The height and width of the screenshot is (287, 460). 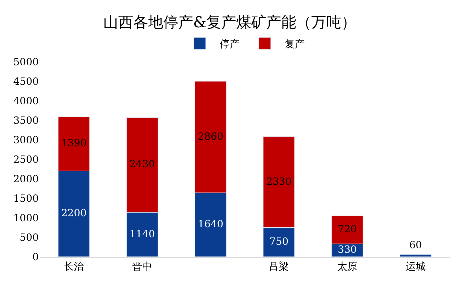 What do you see at coordinates (26, 82) in the screenshot?
I see `y-tick-label: 4500` at bounding box center [26, 82].